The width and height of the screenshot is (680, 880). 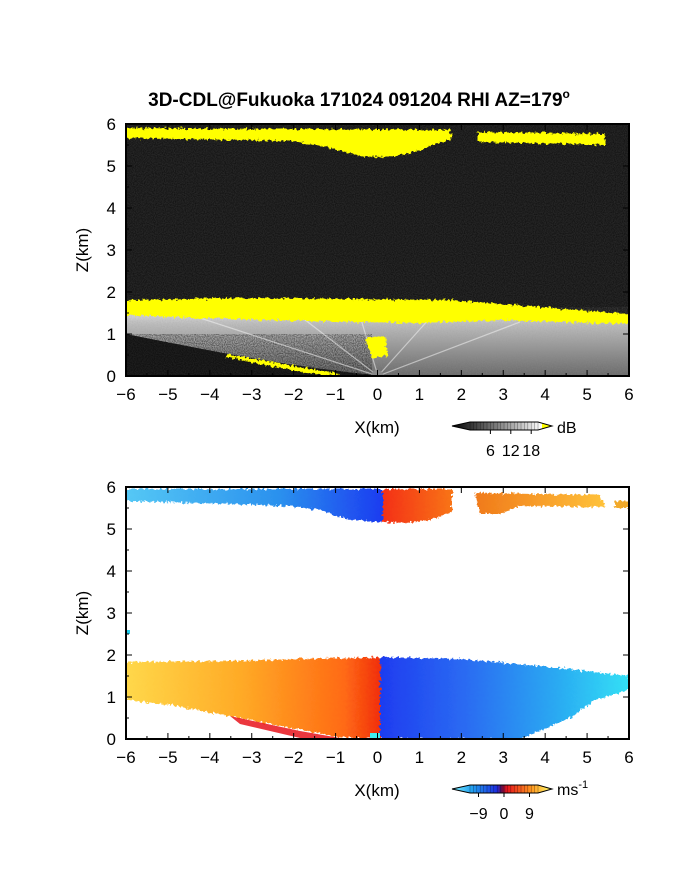 What do you see at coordinates (417, 506) in the screenshot?
I see `velocity-upper-positive` at bounding box center [417, 506].